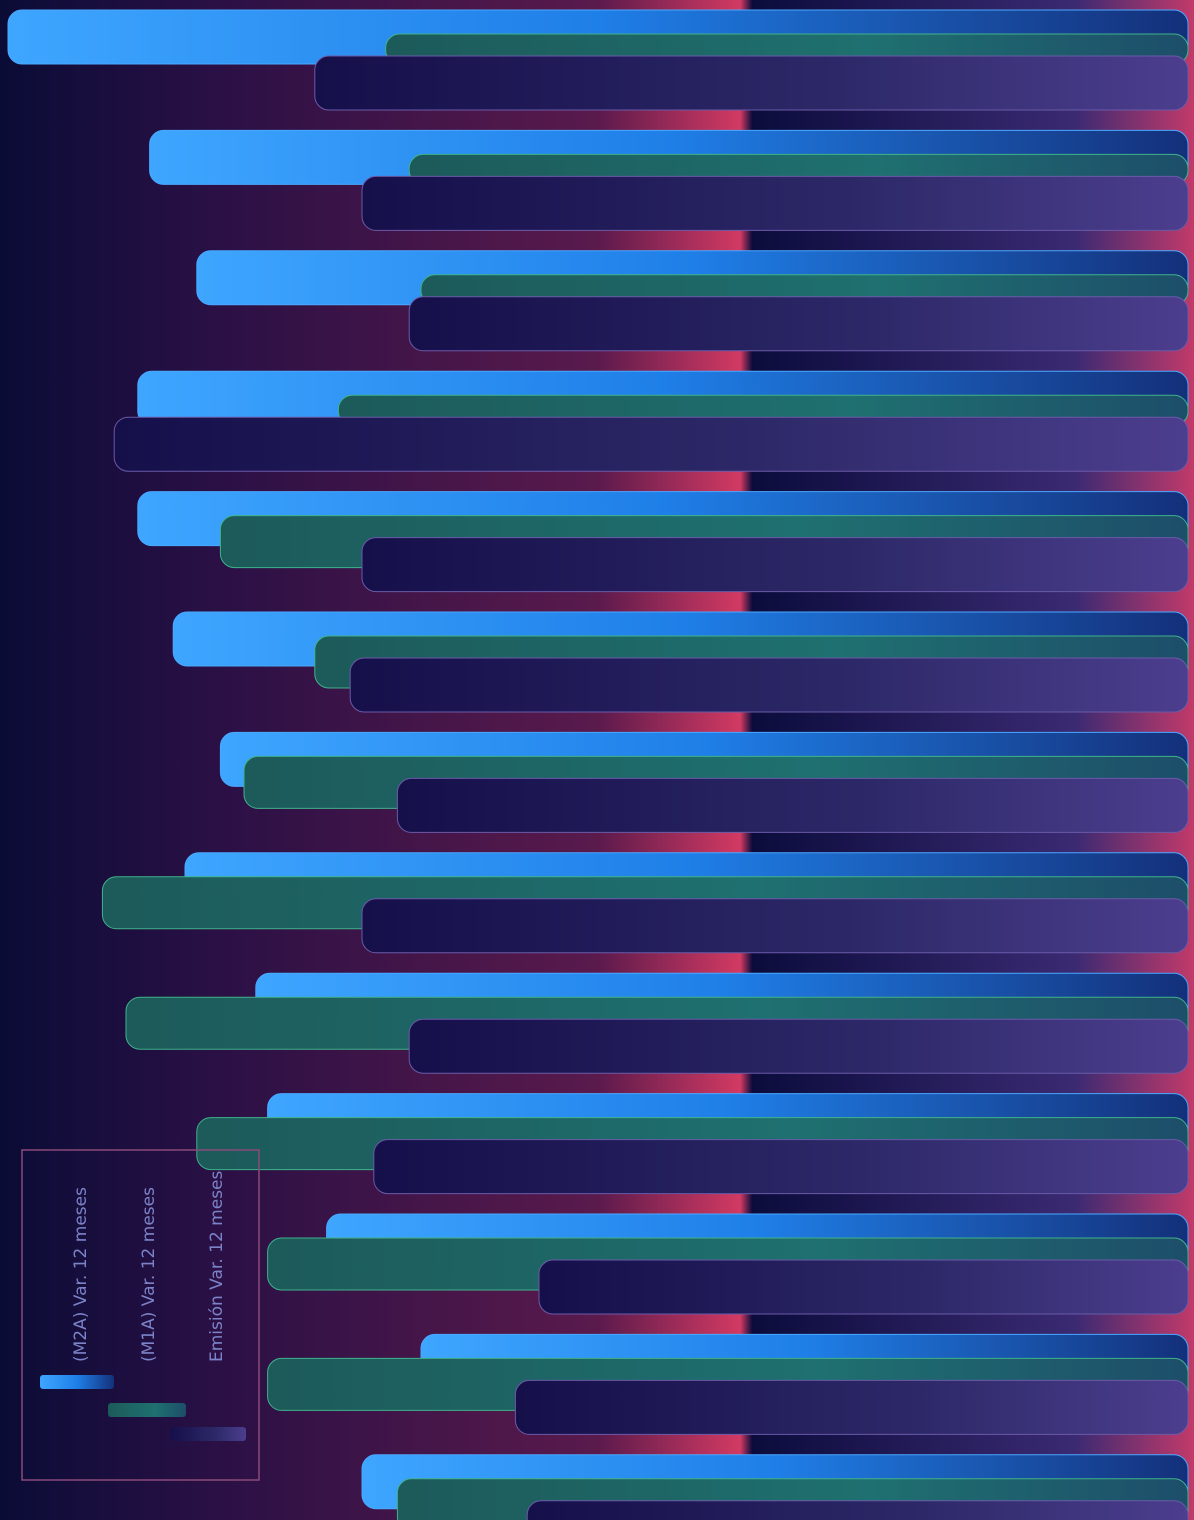 The image size is (1194, 1520). I want to click on legend-swatch-emision, so click(208, 1434).